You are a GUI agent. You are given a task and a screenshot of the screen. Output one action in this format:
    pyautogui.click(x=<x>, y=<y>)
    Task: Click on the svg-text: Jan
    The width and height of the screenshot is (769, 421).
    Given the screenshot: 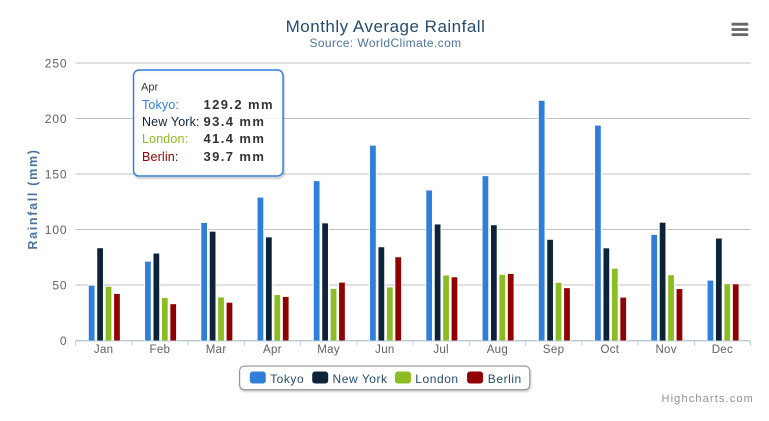 What is the action you would take?
    pyautogui.click(x=103, y=350)
    